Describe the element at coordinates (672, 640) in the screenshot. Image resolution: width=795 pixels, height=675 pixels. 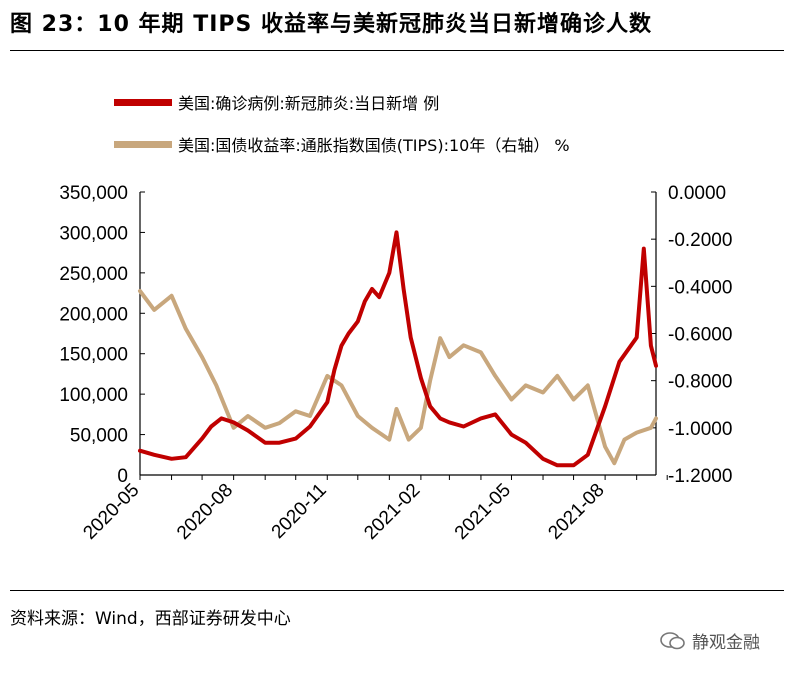
I see `wechat-icon` at that location.